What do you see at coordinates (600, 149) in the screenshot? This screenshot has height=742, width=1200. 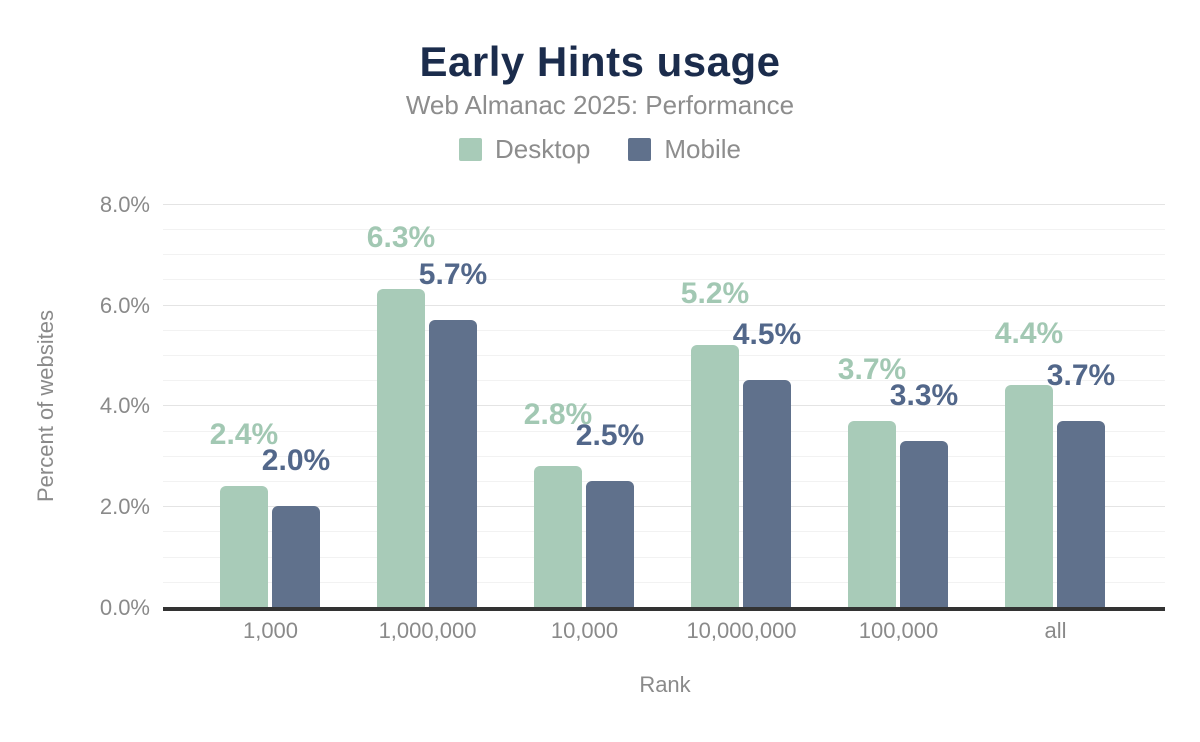 I see `legend: Desktop Mobile` at bounding box center [600, 149].